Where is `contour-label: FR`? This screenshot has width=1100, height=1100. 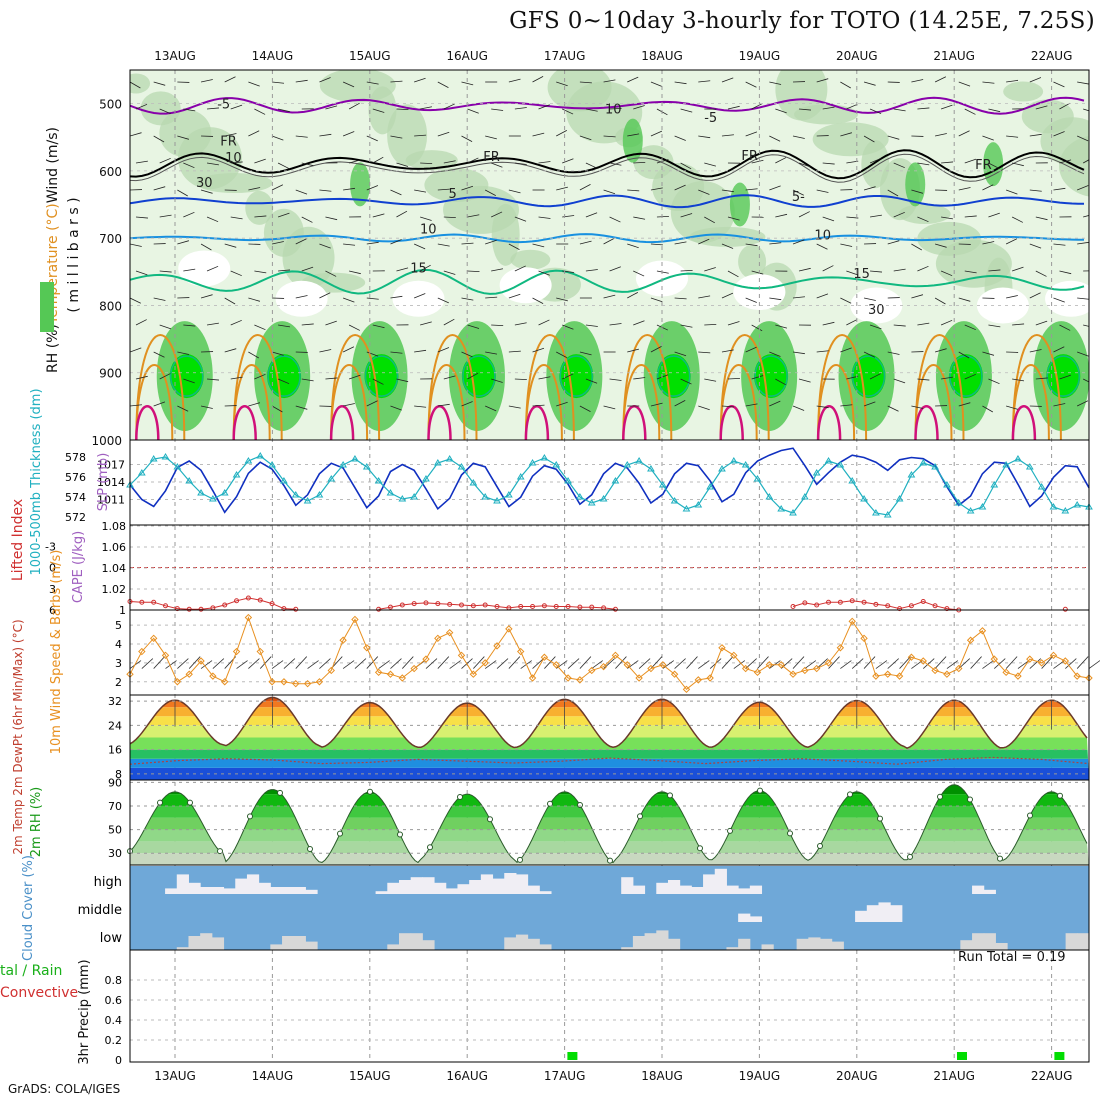 contour-label: FR is located at coordinates (228, 141).